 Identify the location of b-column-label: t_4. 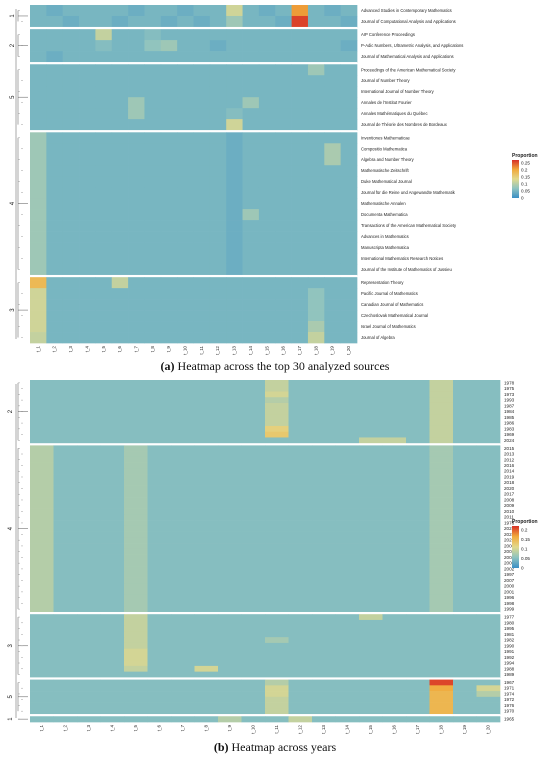
(111, 728).